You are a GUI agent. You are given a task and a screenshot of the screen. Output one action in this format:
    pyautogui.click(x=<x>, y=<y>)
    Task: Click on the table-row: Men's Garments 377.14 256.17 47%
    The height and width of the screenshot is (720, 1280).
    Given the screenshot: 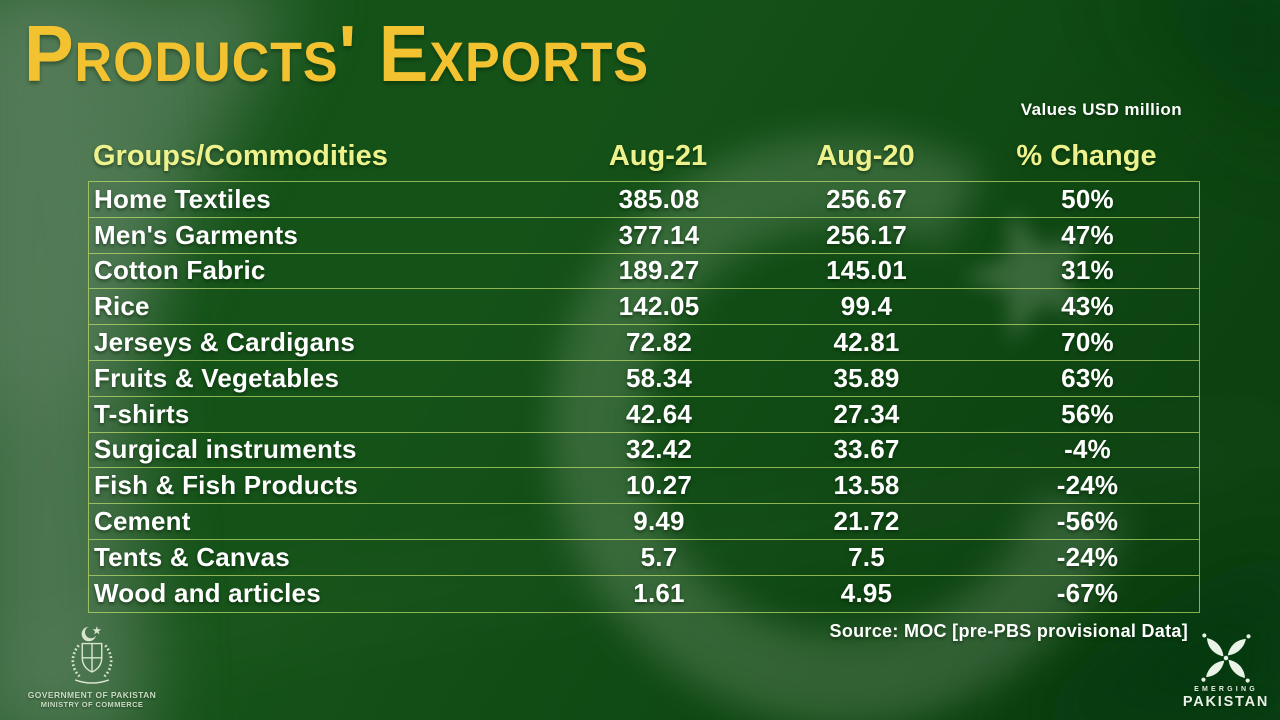 What is the action you would take?
    pyautogui.click(x=644, y=236)
    